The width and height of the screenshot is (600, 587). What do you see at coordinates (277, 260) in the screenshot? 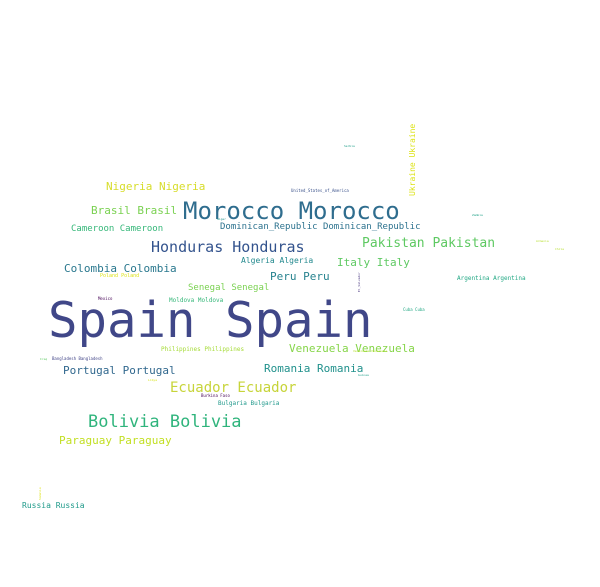
I see `word-algeria: Algeria Algeria` at bounding box center [277, 260].